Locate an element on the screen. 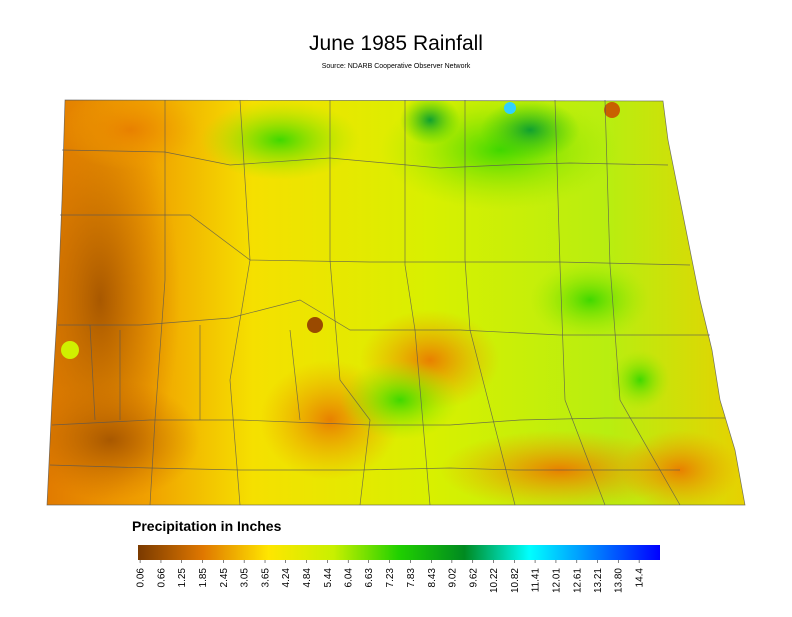 Image resolution: width=792 pixels, height=617 pixels. tick-label: 8.43 is located at coordinates (432, 578).